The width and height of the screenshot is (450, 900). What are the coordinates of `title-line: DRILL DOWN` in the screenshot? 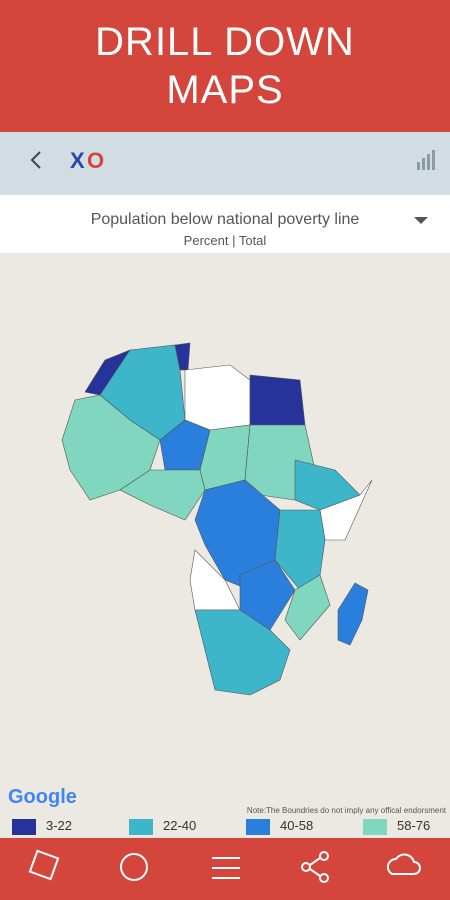 It's located at (225, 42).